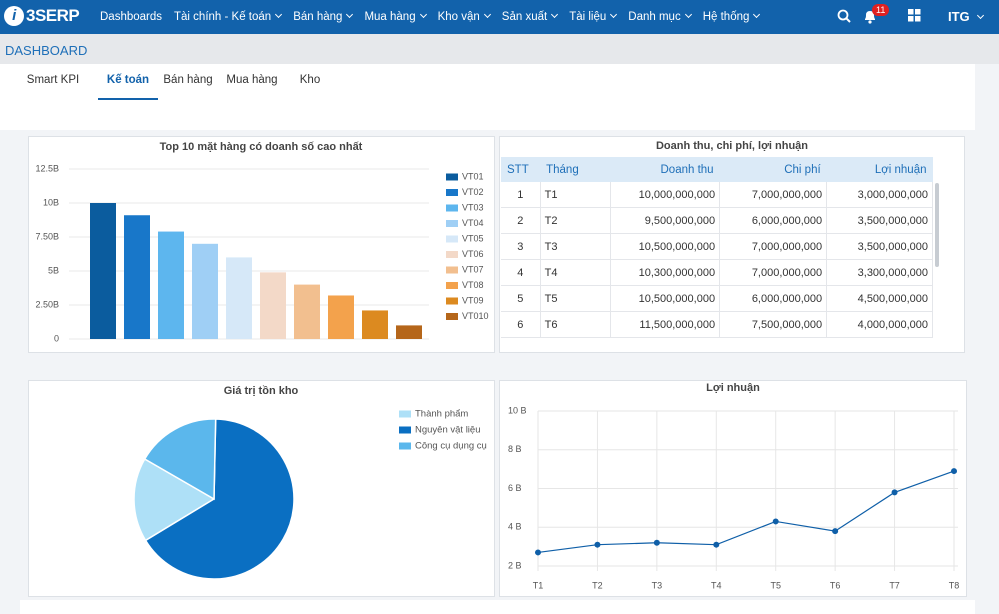 The height and width of the screenshot is (614, 999). What do you see at coordinates (880, 325) in the screenshot?
I see `table-cell: 4,000,000,000` at bounding box center [880, 325].